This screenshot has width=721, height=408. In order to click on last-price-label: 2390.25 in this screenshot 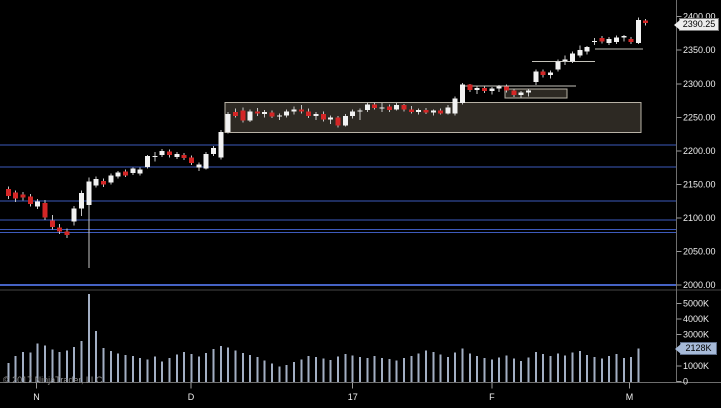, I will do `click(699, 24)`.